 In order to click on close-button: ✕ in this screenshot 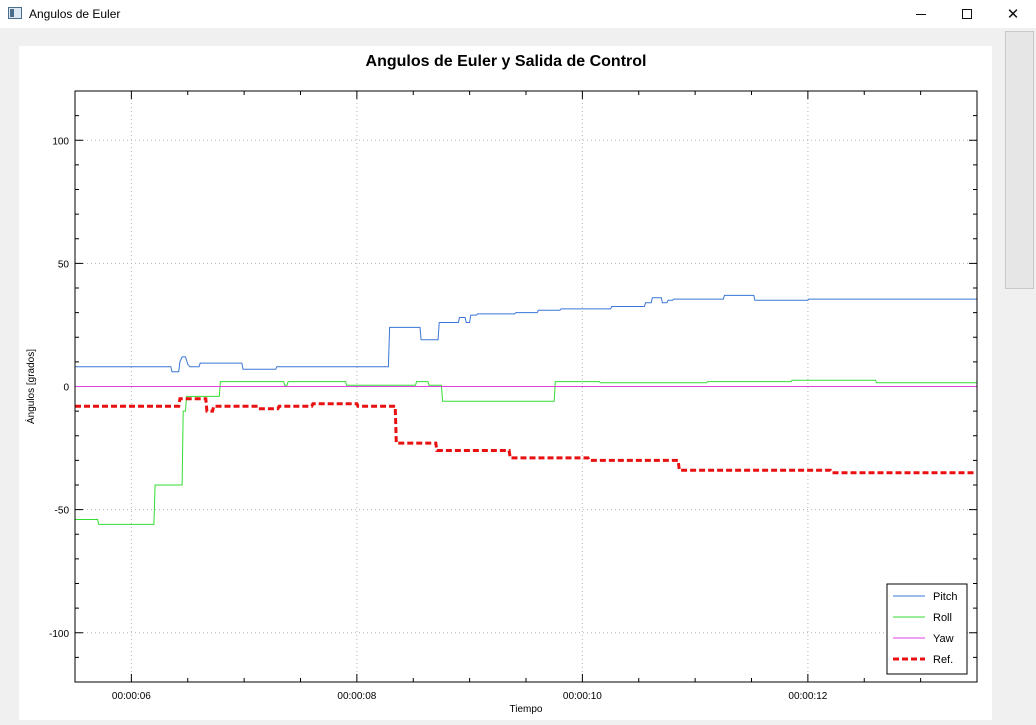, I will do `click(1013, 14)`.